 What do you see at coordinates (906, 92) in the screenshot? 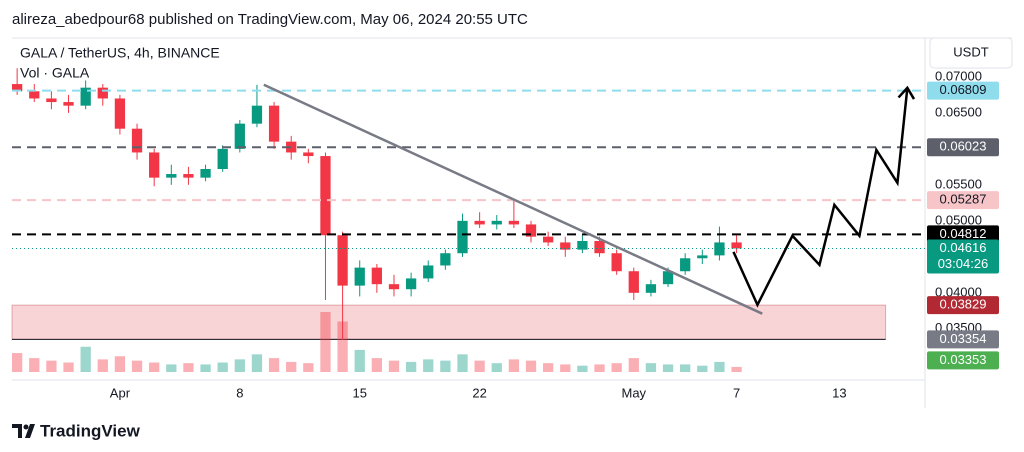
I see `projection-arrowhead` at bounding box center [906, 92].